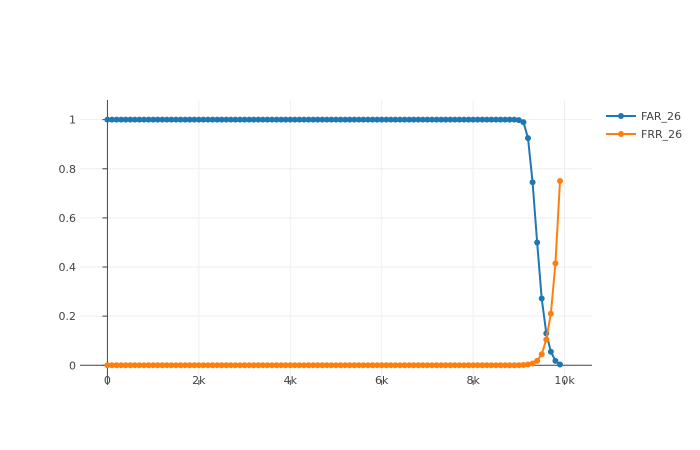  Describe the element at coordinates (72, 365) in the screenshot. I see `y-tick-label: 0` at that location.